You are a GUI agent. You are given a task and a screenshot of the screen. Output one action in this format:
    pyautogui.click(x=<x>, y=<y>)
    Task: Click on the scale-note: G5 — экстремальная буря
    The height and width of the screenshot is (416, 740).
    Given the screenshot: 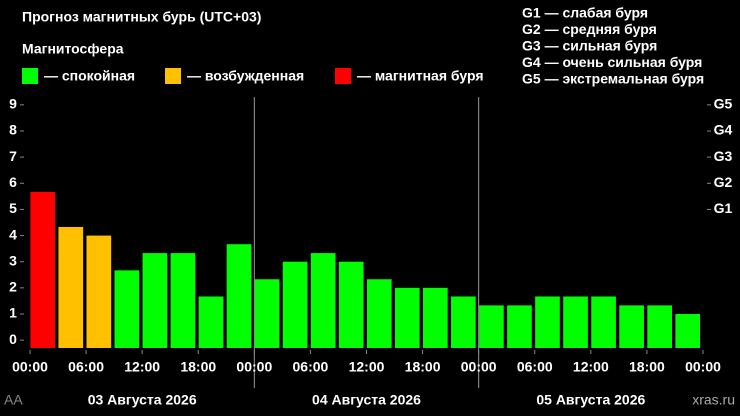 What is the action you would take?
    pyautogui.click(x=613, y=79)
    